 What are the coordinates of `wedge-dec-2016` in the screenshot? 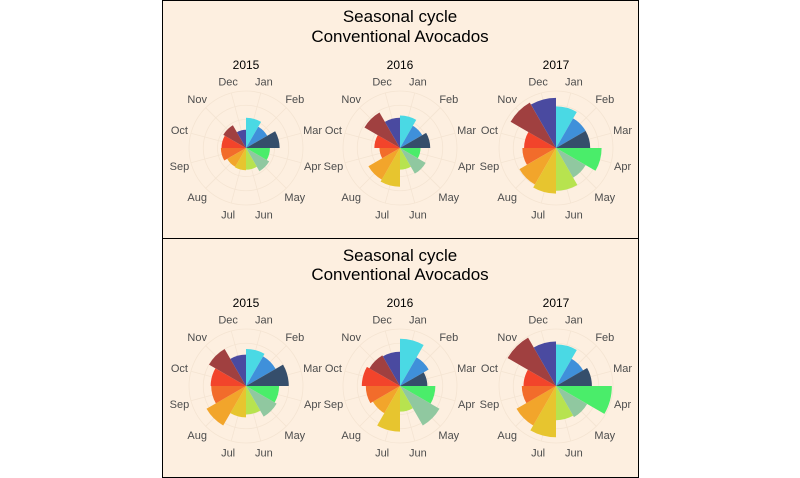 It's located at (392, 132).